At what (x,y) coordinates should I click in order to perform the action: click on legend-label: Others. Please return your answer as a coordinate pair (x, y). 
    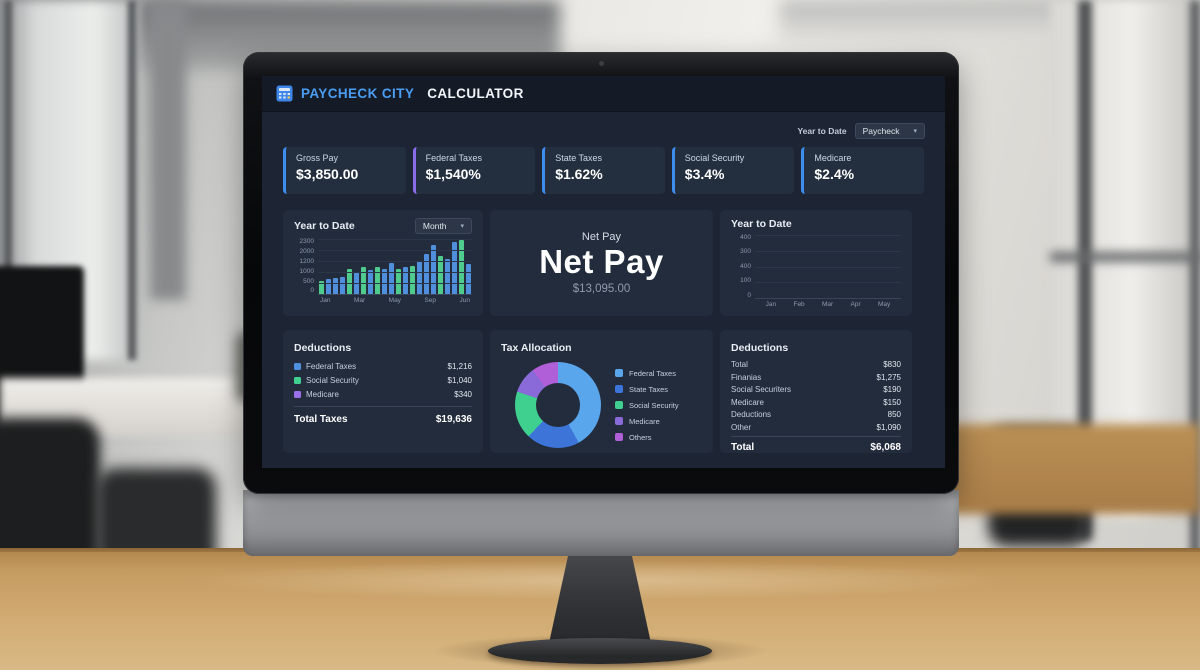
    Looking at the image, I should click on (640, 437).